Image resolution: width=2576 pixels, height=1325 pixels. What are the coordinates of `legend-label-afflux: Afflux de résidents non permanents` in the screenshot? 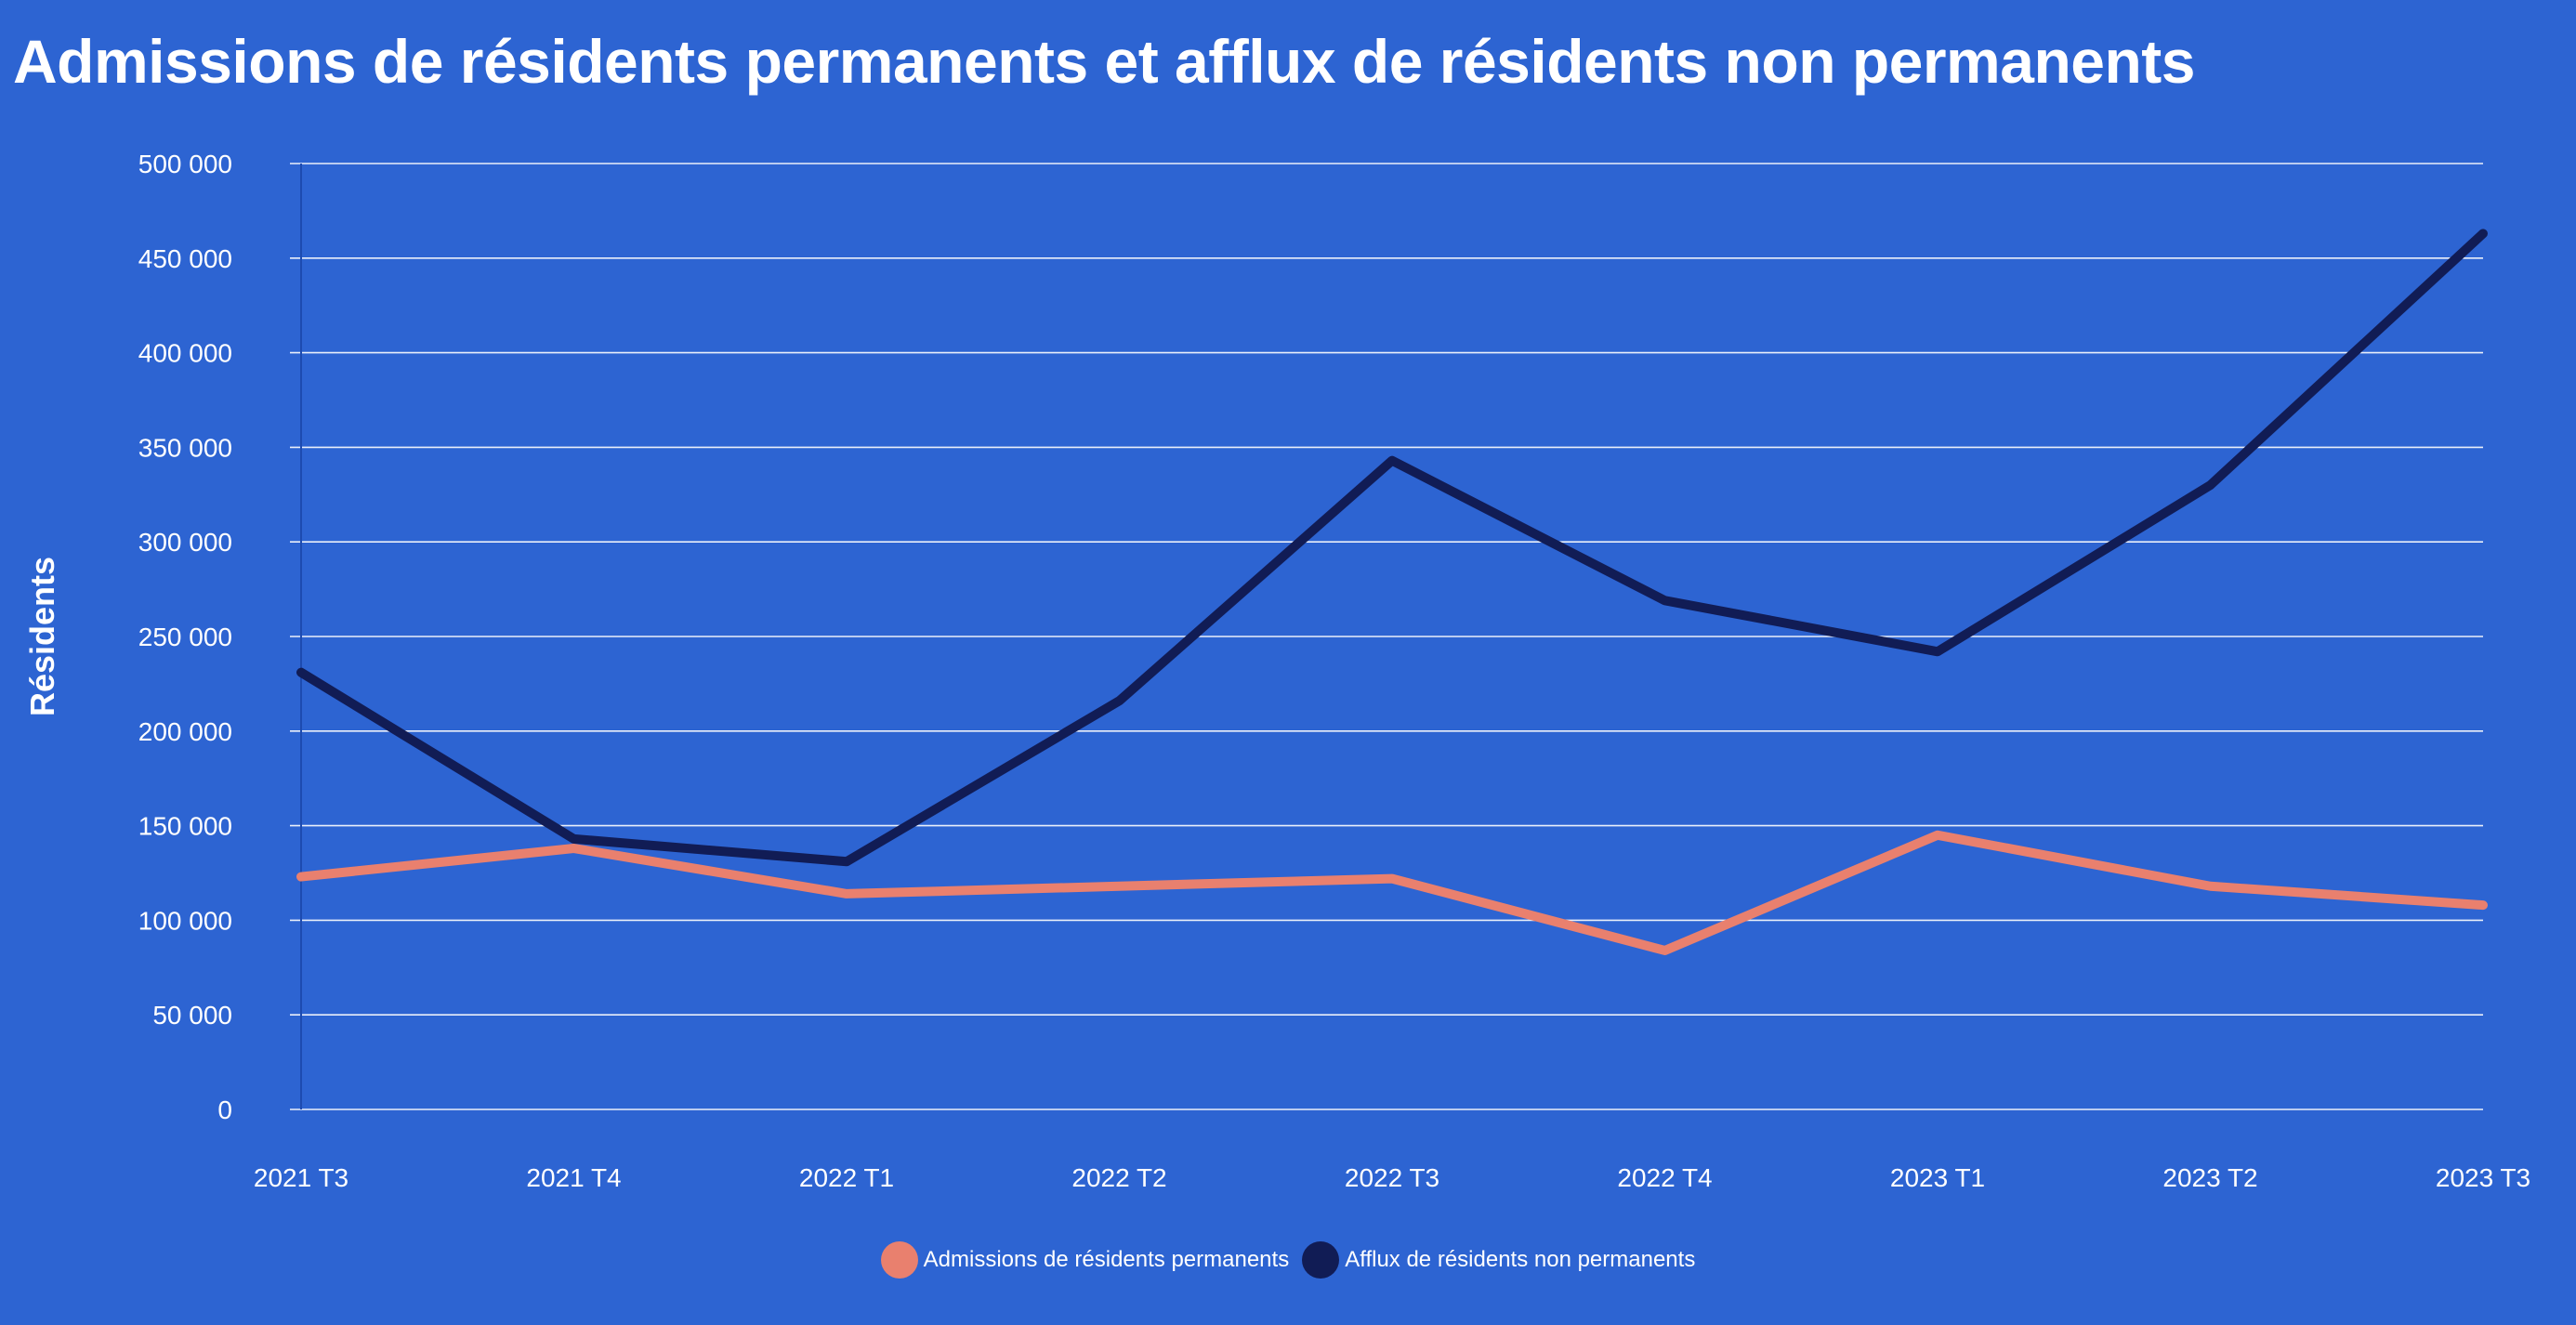 It's located at (1520, 1260).